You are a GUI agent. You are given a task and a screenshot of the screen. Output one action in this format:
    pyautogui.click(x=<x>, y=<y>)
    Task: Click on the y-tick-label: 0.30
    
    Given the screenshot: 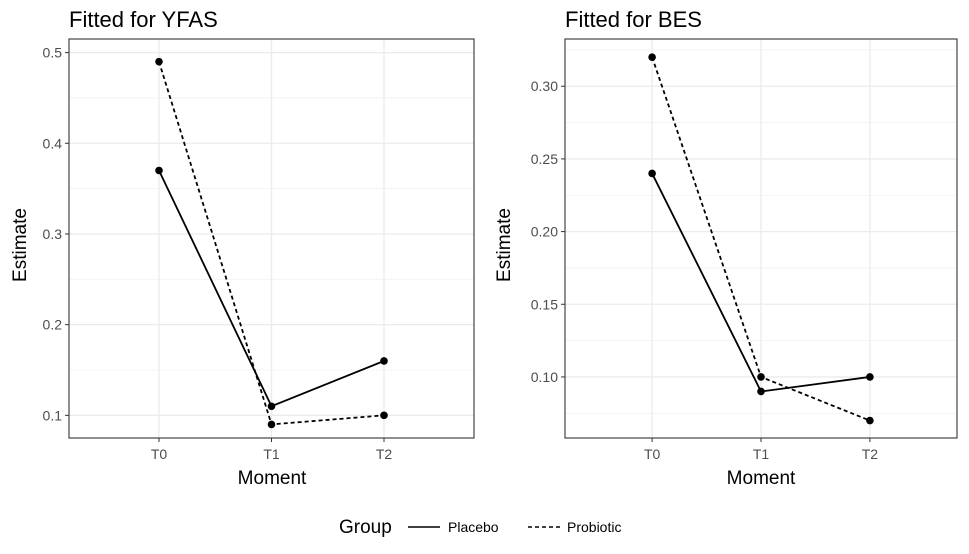 What is the action you would take?
    pyautogui.click(x=544, y=86)
    